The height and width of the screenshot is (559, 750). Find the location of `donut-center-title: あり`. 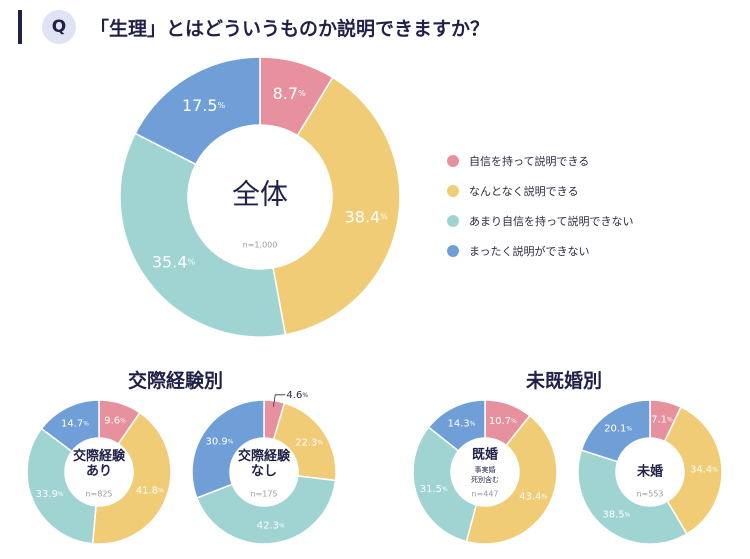

donut-center-title: あり is located at coordinates (99, 471).